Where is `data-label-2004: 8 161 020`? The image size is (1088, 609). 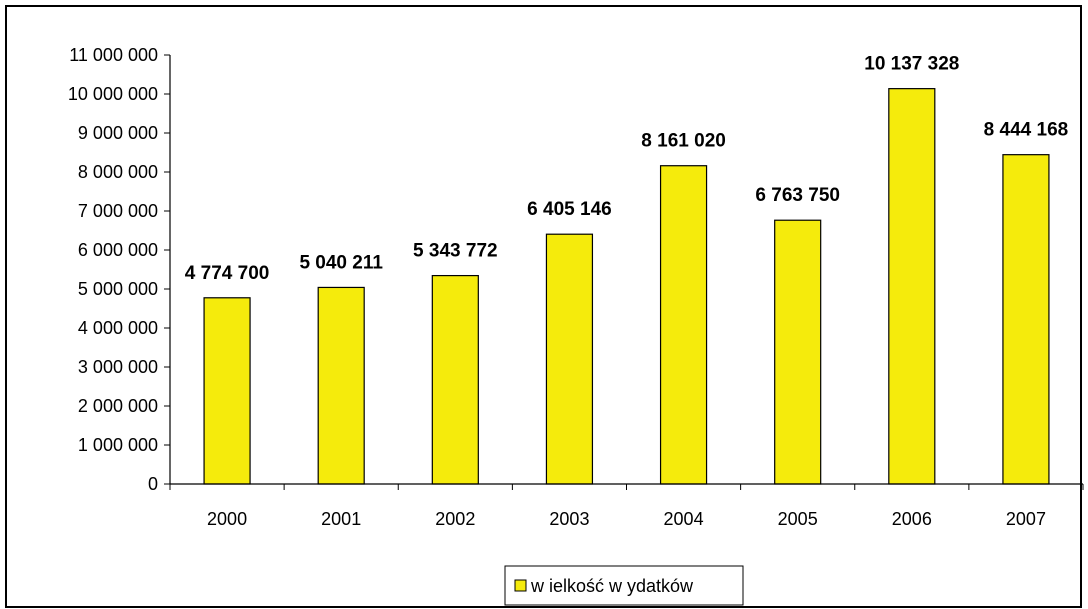
data-label-2004: 8 161 020 is located at coordinates (683, 141).